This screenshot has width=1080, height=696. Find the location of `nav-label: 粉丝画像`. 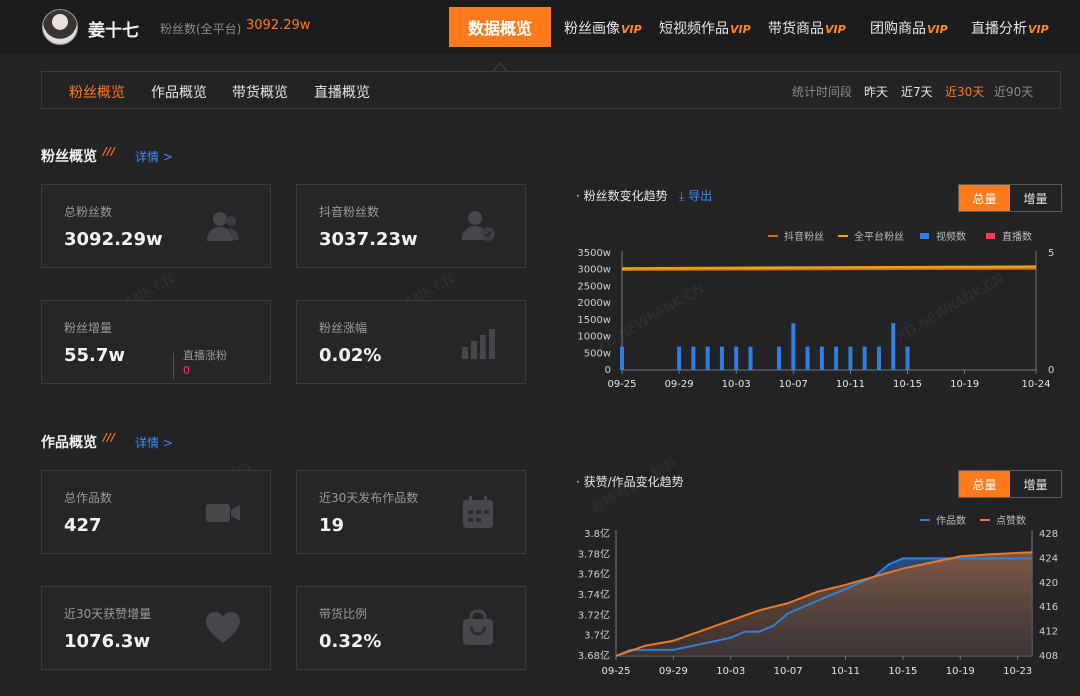

nav-label: 粉丝画像 is located at coordinates (592, 29).